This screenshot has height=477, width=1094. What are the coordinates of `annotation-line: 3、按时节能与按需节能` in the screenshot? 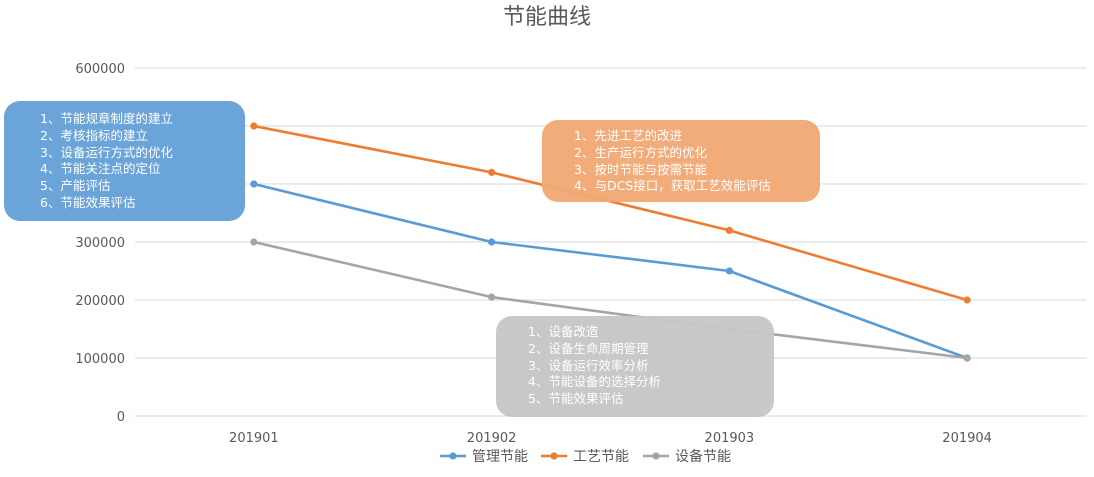 It's located at (640, 169).